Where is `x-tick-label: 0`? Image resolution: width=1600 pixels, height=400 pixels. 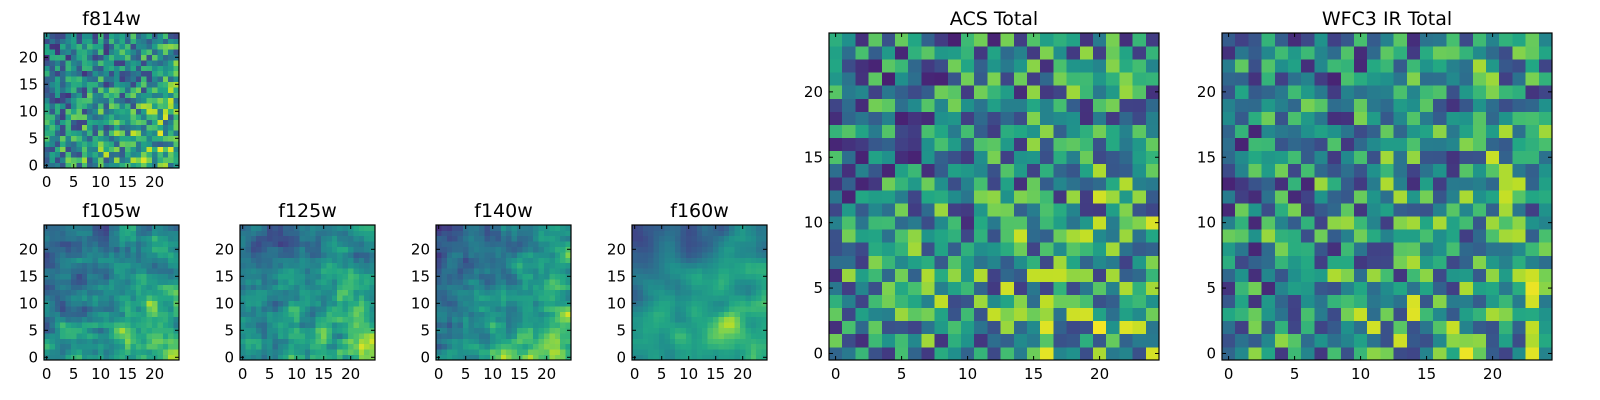
x-tick-label: 0 is located at coordinates (836, 374).